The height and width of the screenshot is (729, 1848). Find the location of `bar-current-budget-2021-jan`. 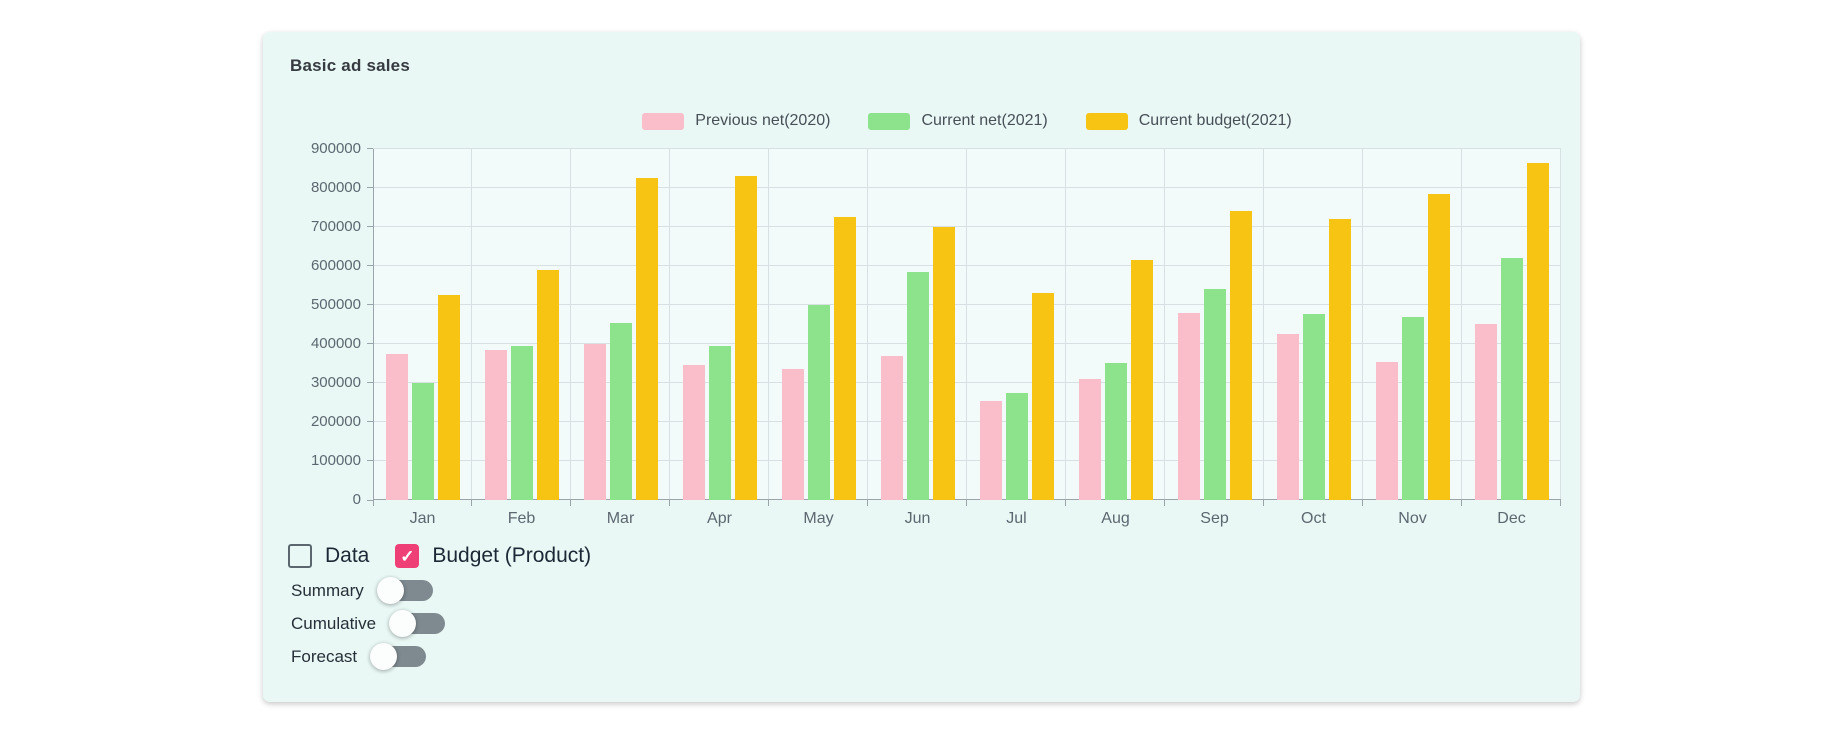

bar-current-budget-2021-jan is located at coordinates (448, 397).